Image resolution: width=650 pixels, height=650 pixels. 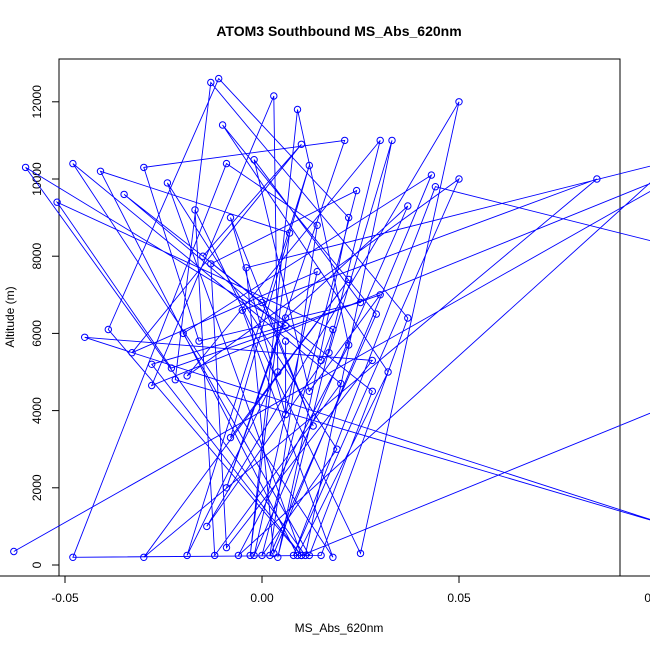 What do you see at coordinates (459, 598) in the screenshot?
I see `x-tick-label: 0.05` at bounding box center [459, 598].